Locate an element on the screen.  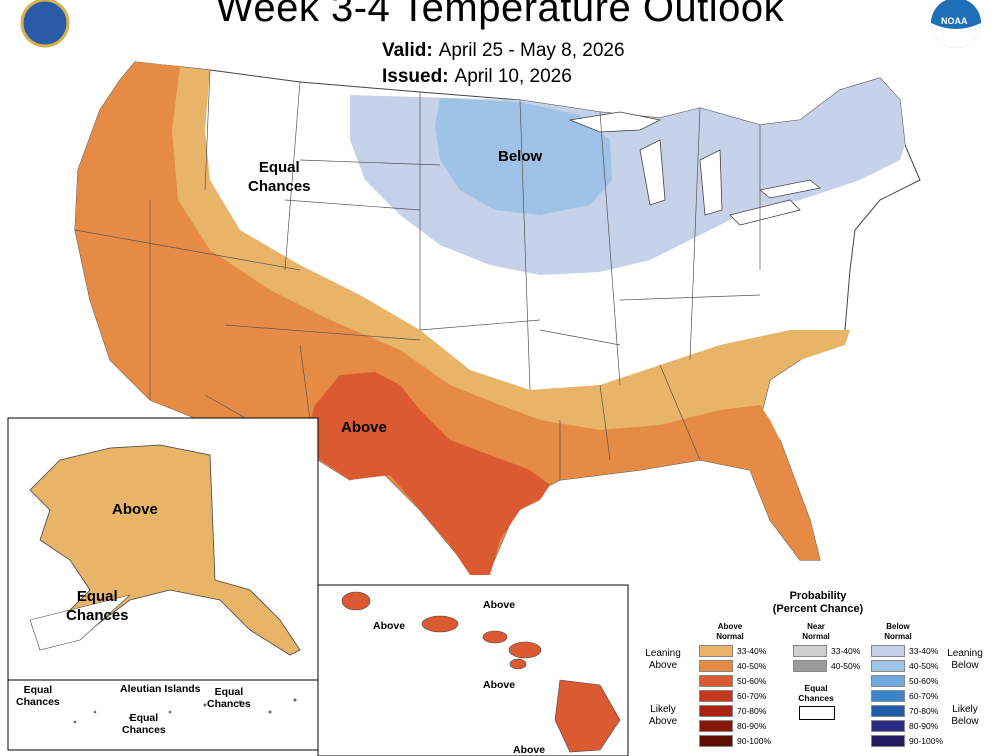
hawaii-above-3: Above is located at coordinates (499, 685).